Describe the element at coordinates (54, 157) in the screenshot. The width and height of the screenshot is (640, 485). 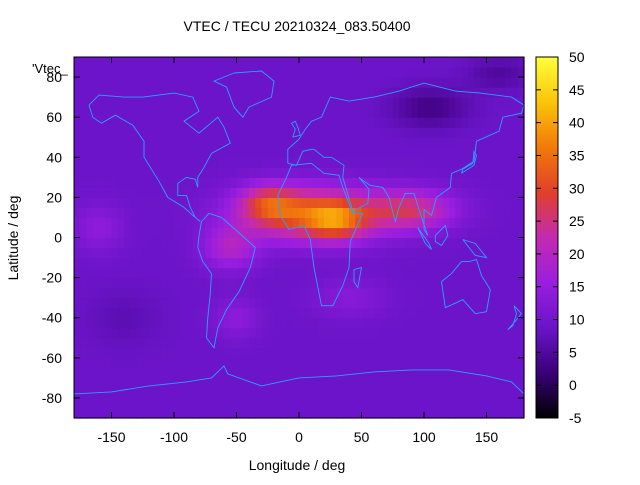
I see `y-tick-label: 40` at that location.